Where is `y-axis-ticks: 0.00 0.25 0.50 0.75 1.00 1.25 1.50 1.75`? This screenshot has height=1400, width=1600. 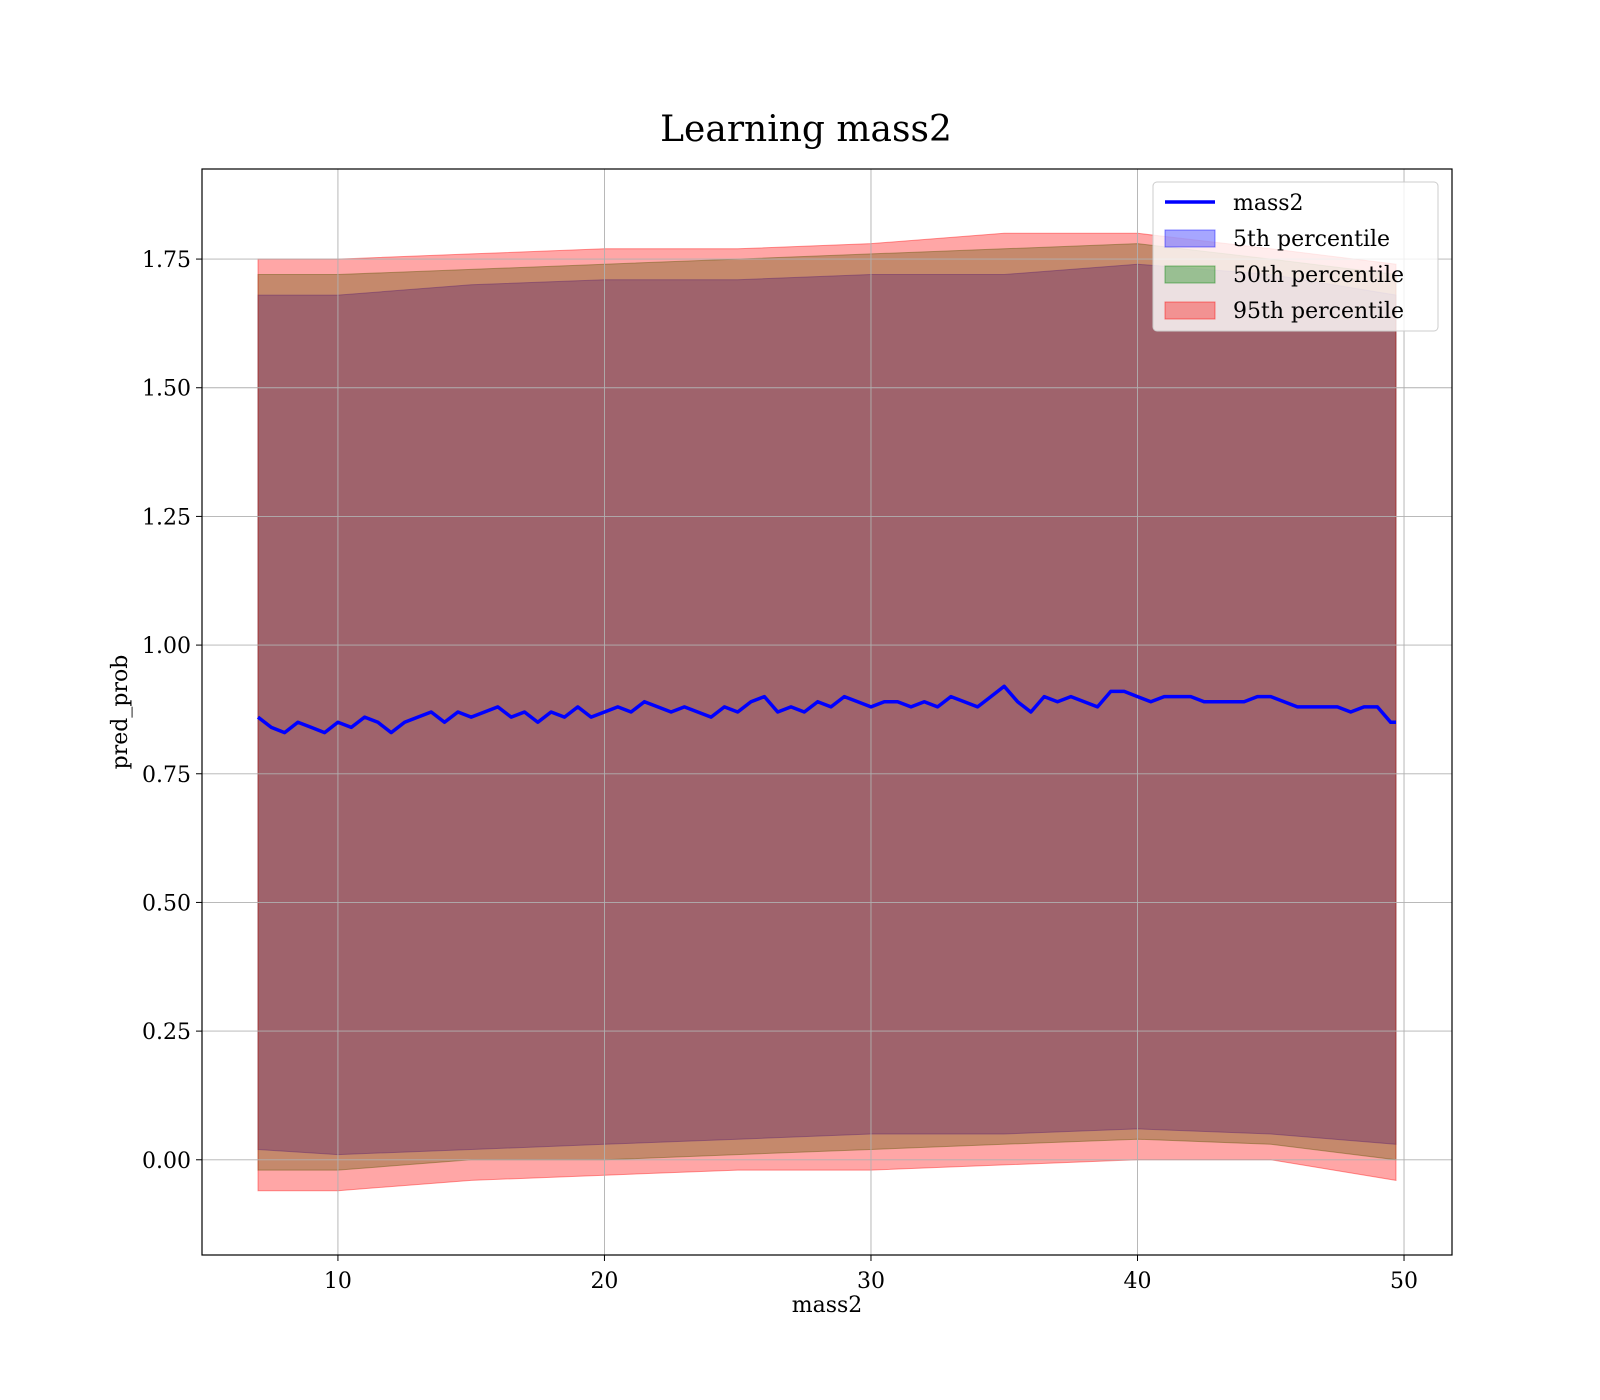 y-axis-ticks: 0.00 0.25 0.50 0.75 1.00 1.25 1.50 1.75 is located at coordinates (172, 711).